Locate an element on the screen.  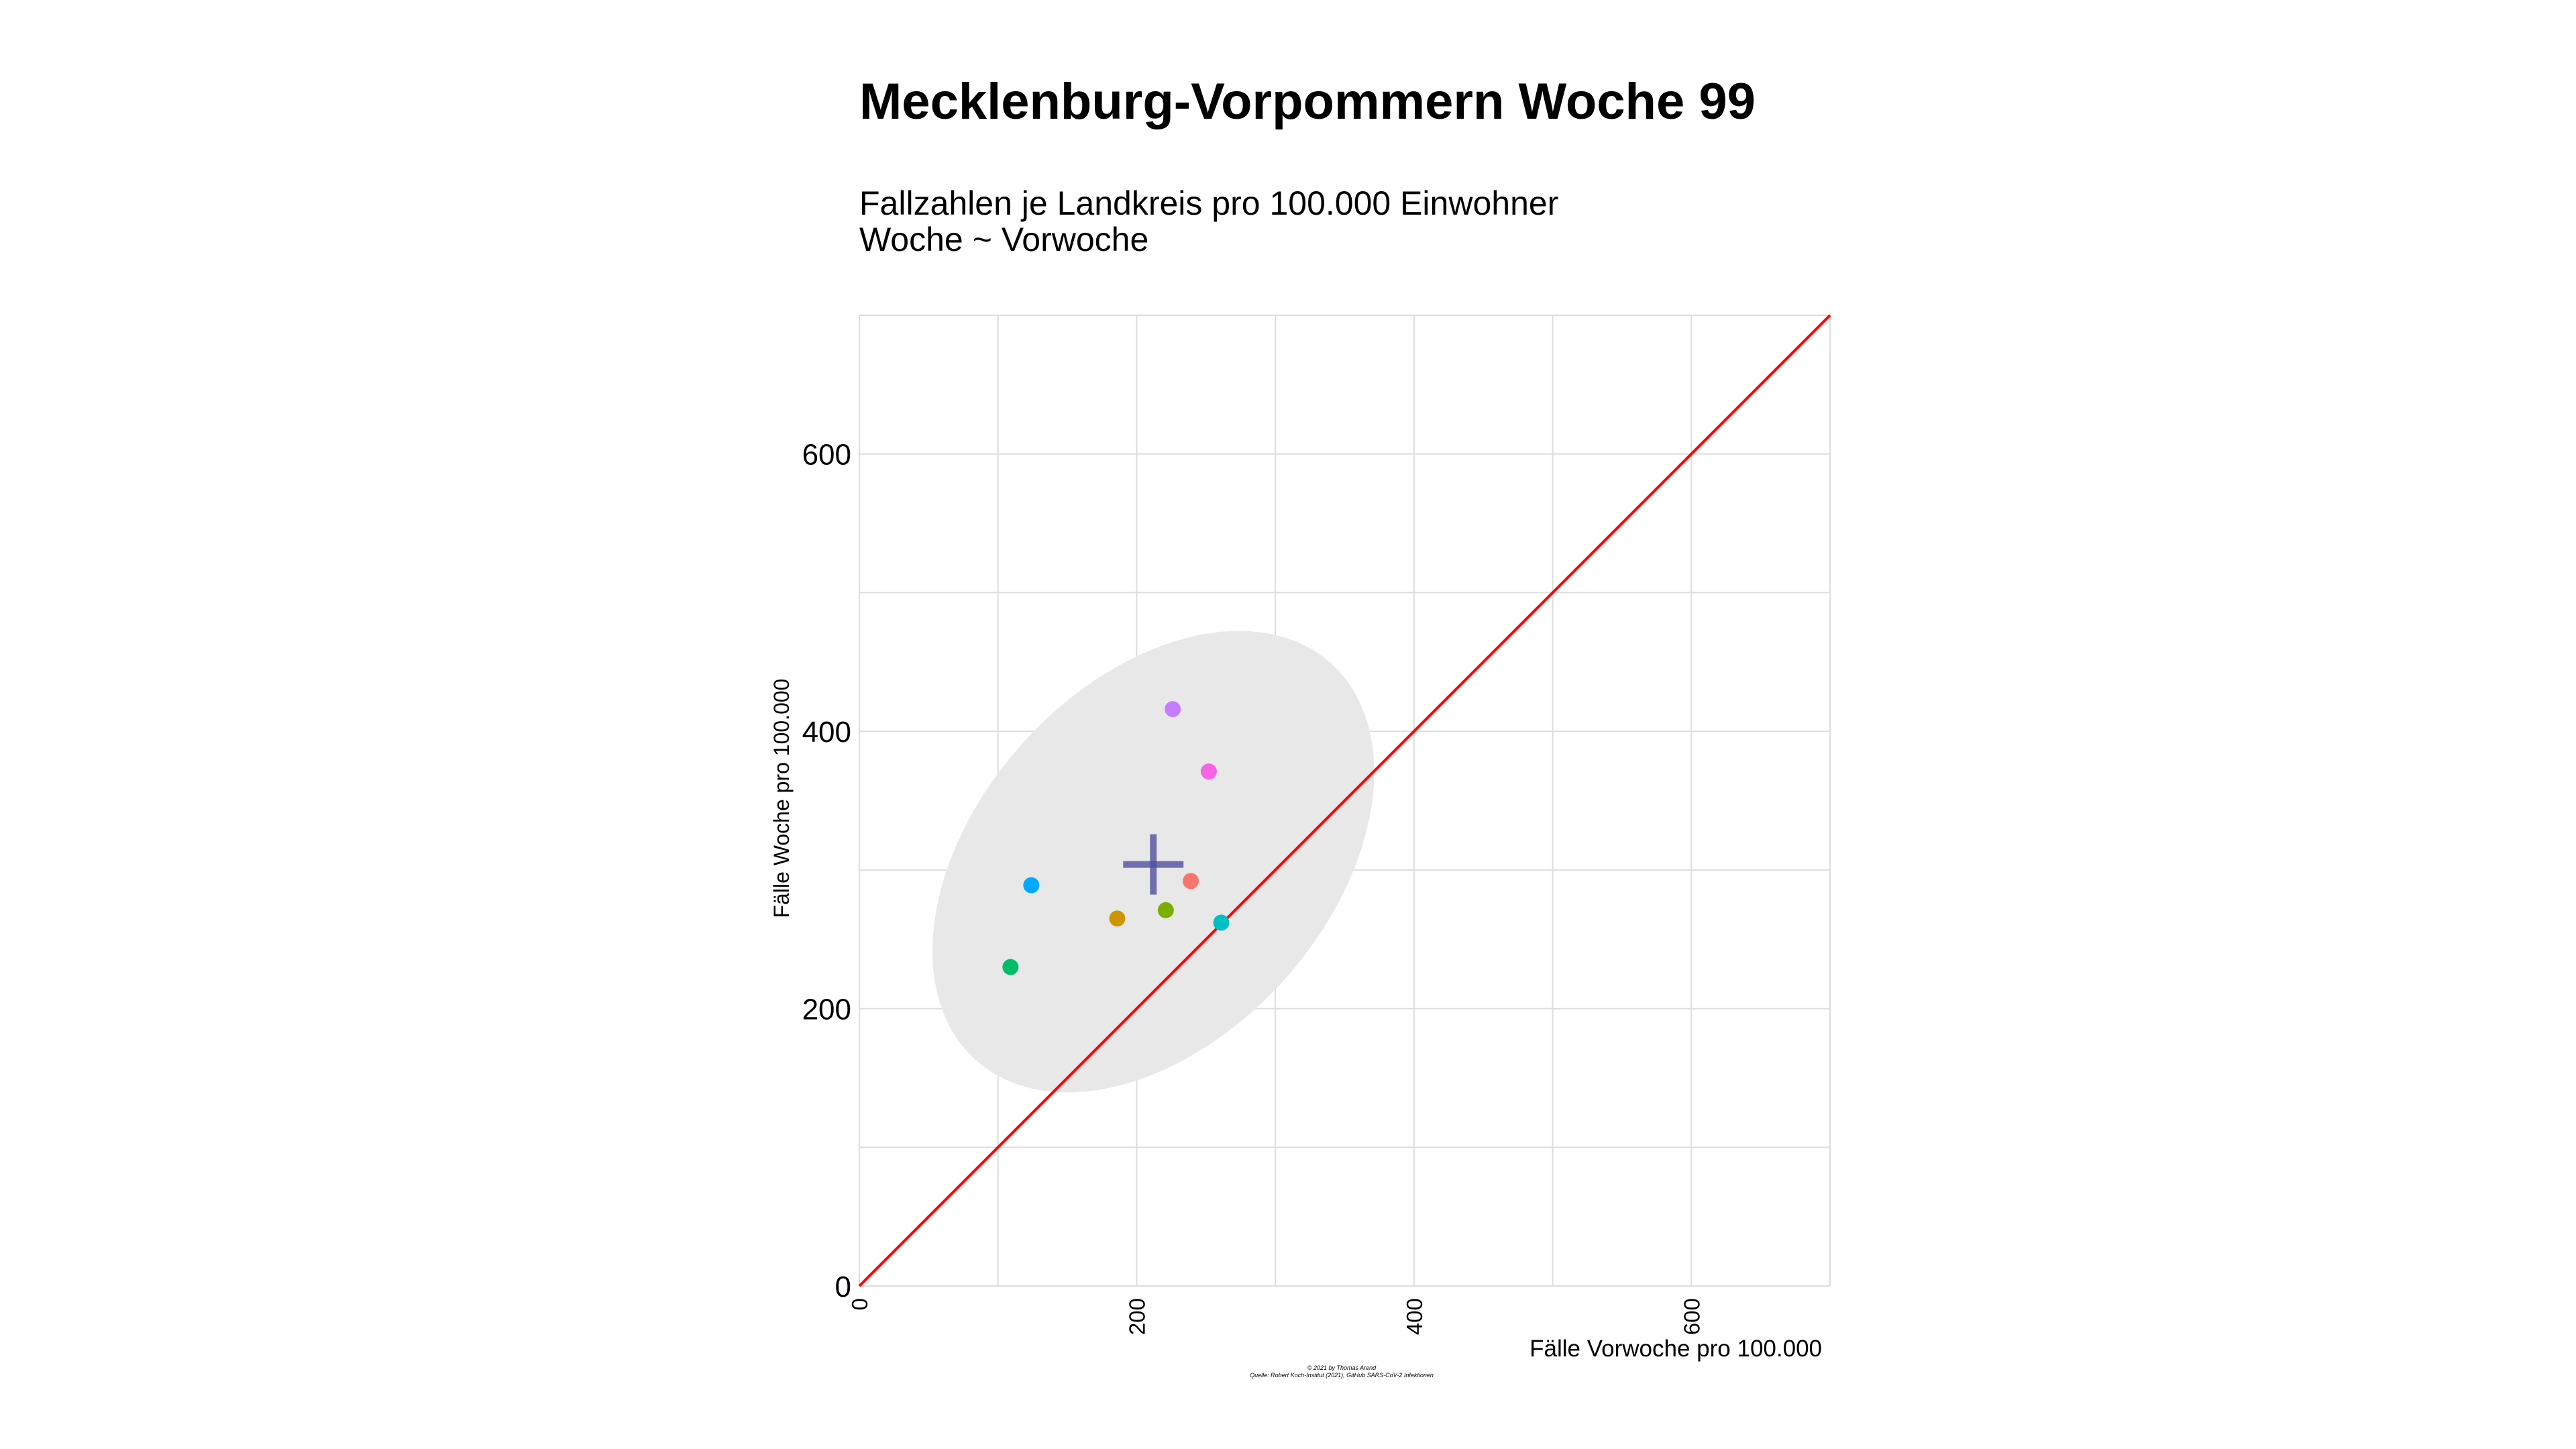
data-points is located at coordinates (1116, 838).